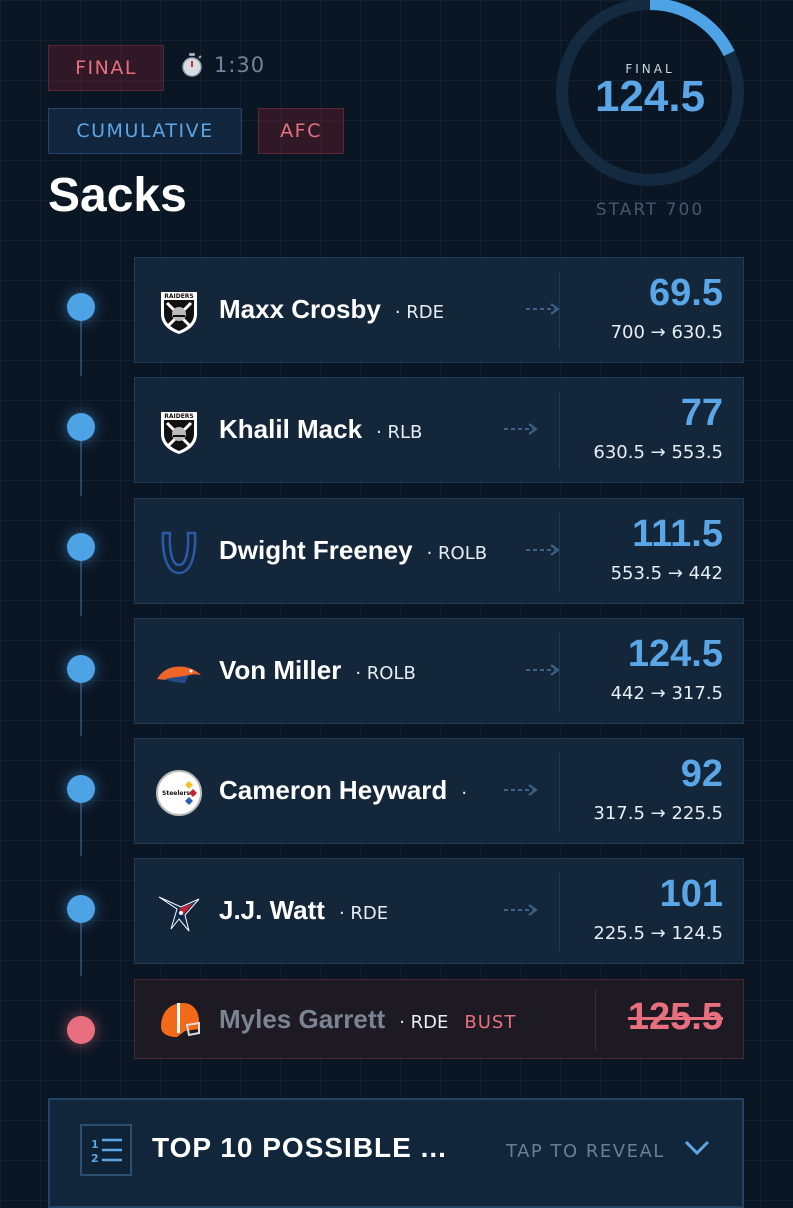 Image resolution: width=793 pixels, height=1208 pixels. Describe the element at coordinates (367, 1019) in the screenshot. I see `player-name: Myles GarrettRDEBUST` at that location.